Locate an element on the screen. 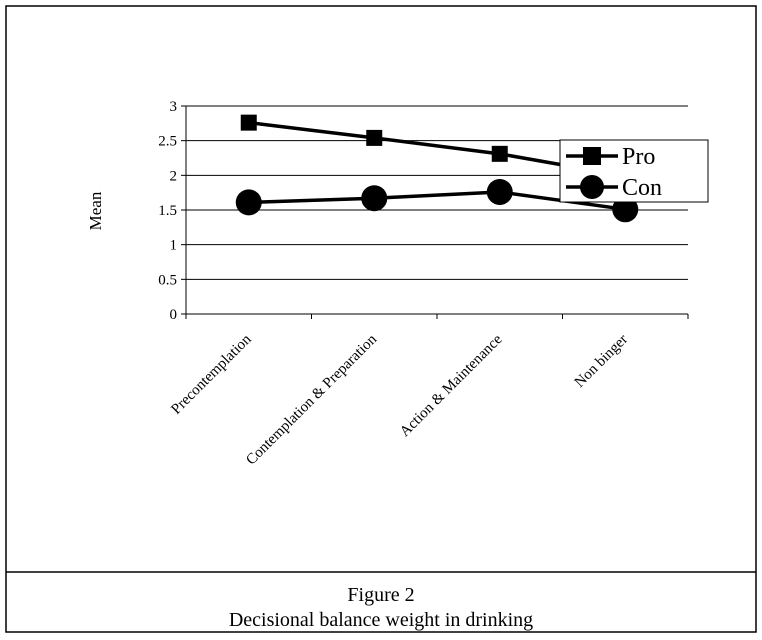 The width and height of the screenshot is (762, 640). y-tick-label: 2 is located at coordinates (174, 176).